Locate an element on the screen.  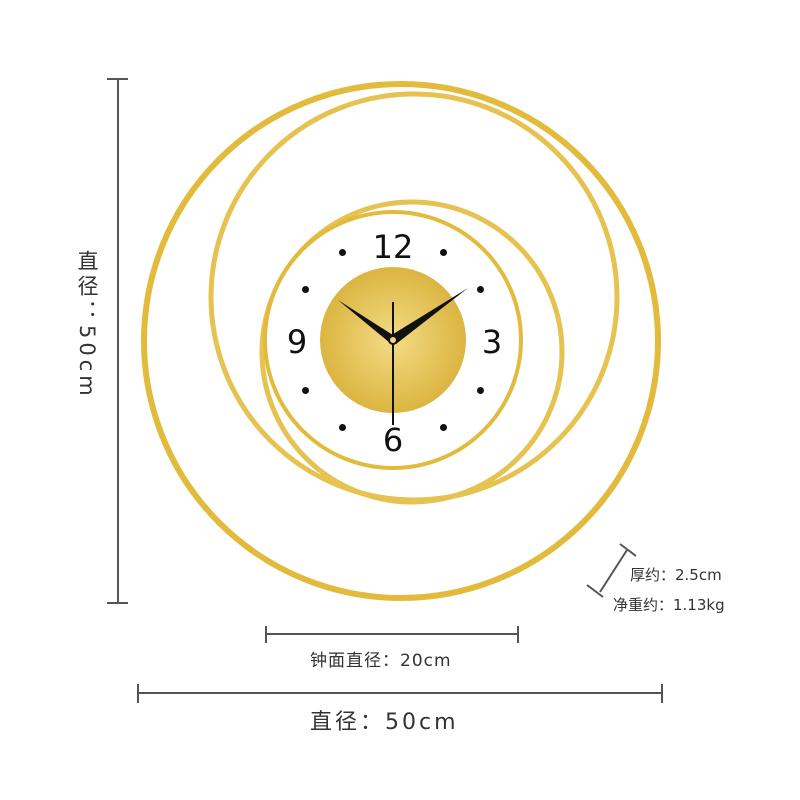
thickness-label: 厚约：2.5cm is located at coordinates (676, 575).